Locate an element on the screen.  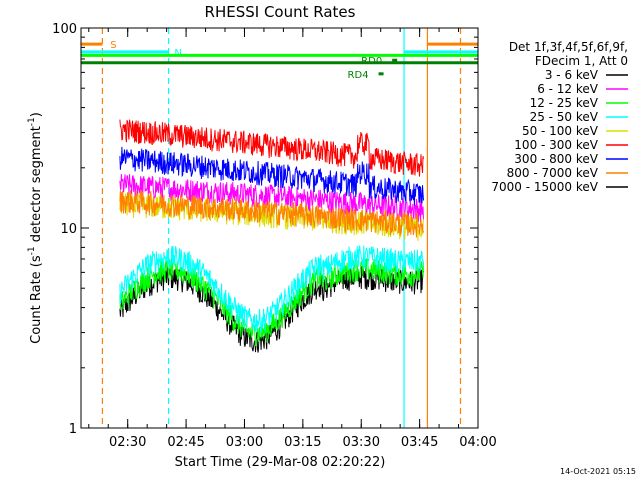
flag-marker-label: RD0 is located at coordinates (371, 61).